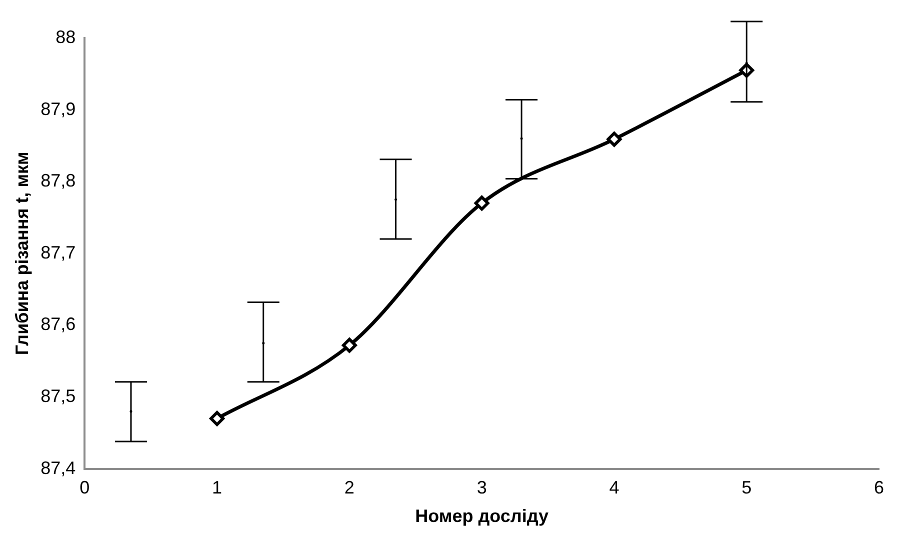  Describe the element at coordinates (58, 180) in the screenshot. I see `y-tick-label: 87,8` at that location.